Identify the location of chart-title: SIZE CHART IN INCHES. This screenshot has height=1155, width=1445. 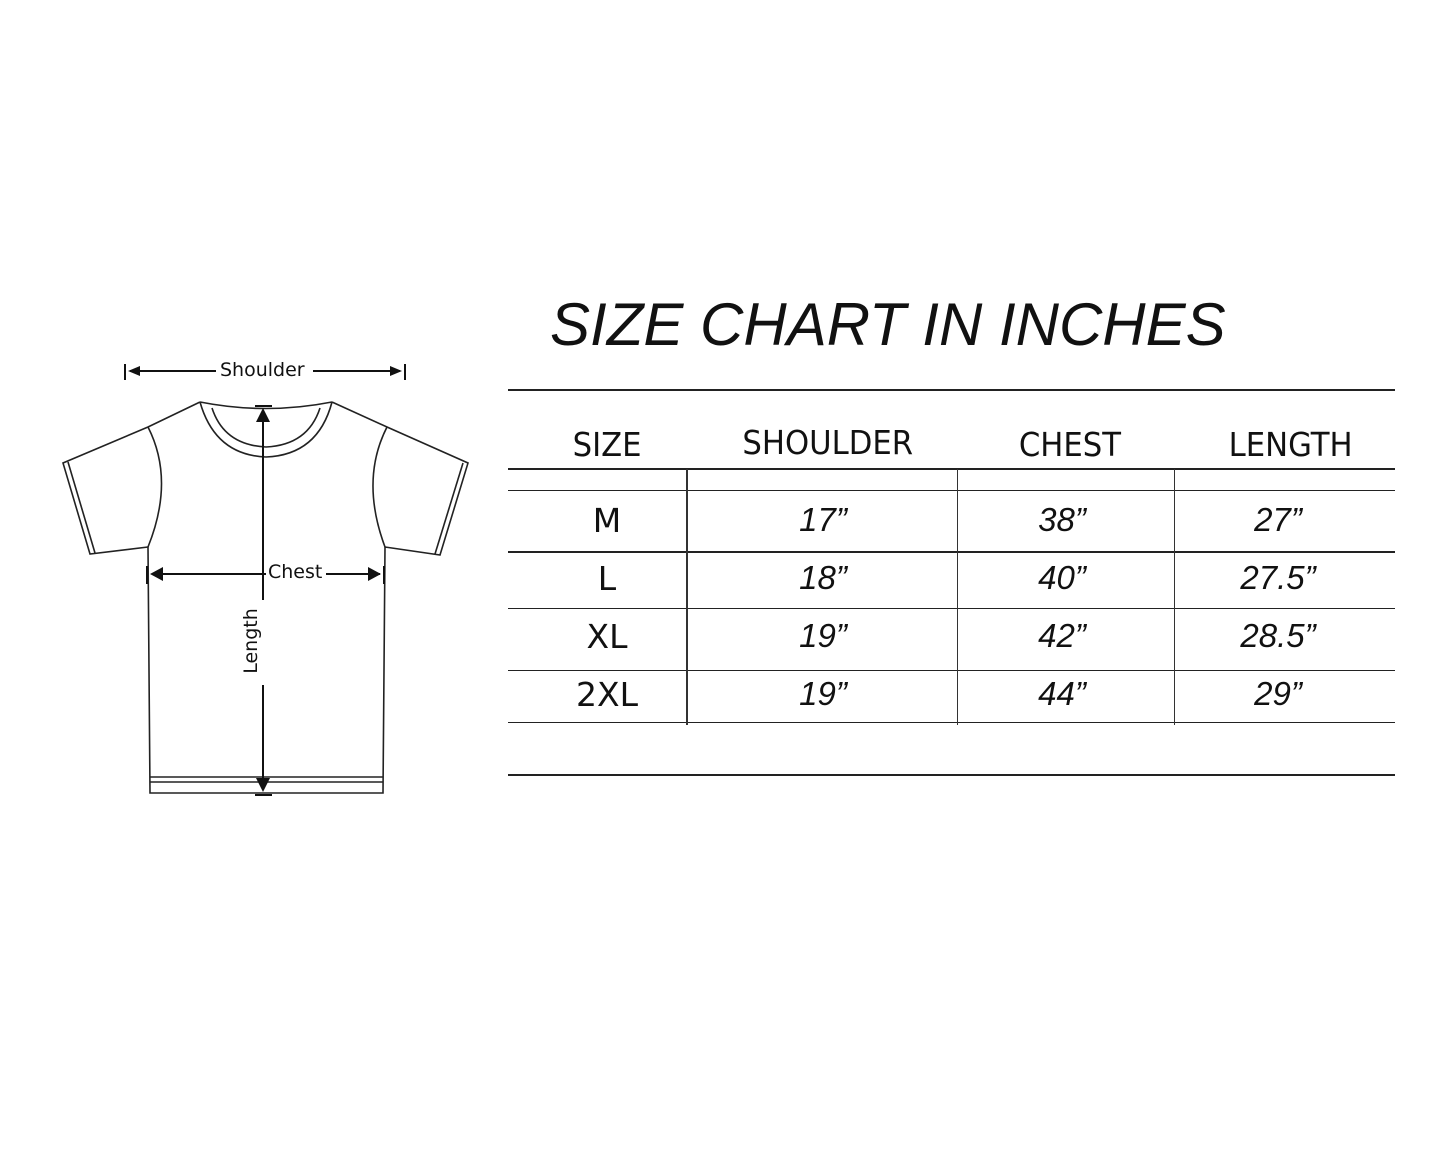
(888, 324).